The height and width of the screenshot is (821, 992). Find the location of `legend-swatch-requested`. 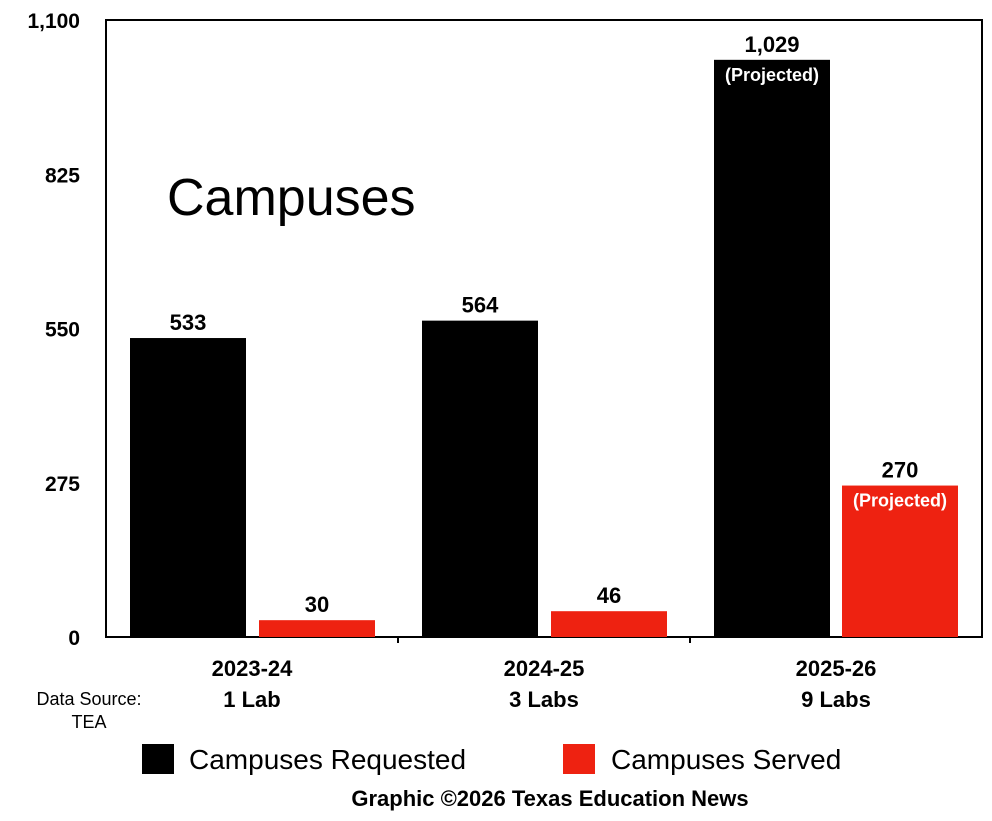

legend-swatch-requested is located at coordinates (158, 759).